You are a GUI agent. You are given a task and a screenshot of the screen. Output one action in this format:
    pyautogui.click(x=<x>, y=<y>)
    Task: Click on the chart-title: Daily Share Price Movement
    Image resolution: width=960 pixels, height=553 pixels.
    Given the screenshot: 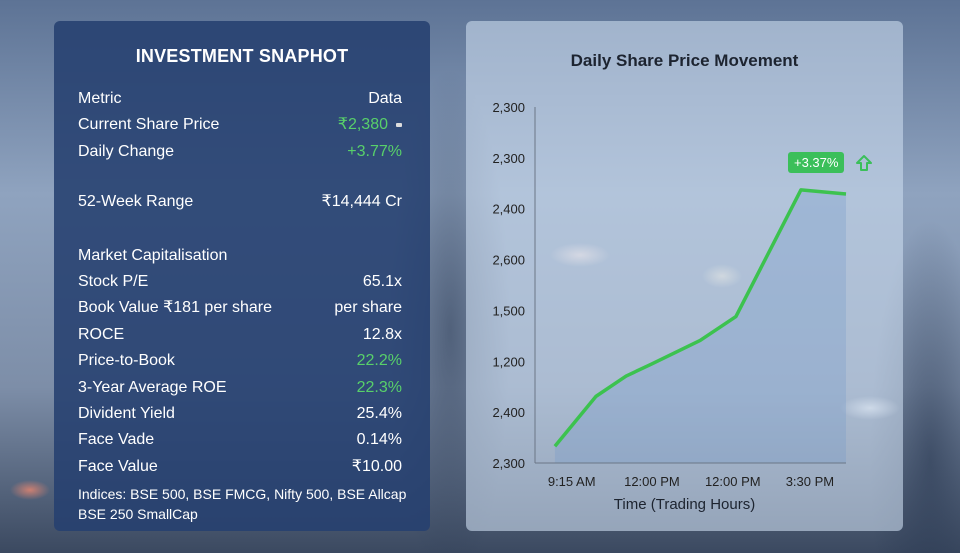 What is the action you would take?
    pyautogui.click(x=684, y=60)
    